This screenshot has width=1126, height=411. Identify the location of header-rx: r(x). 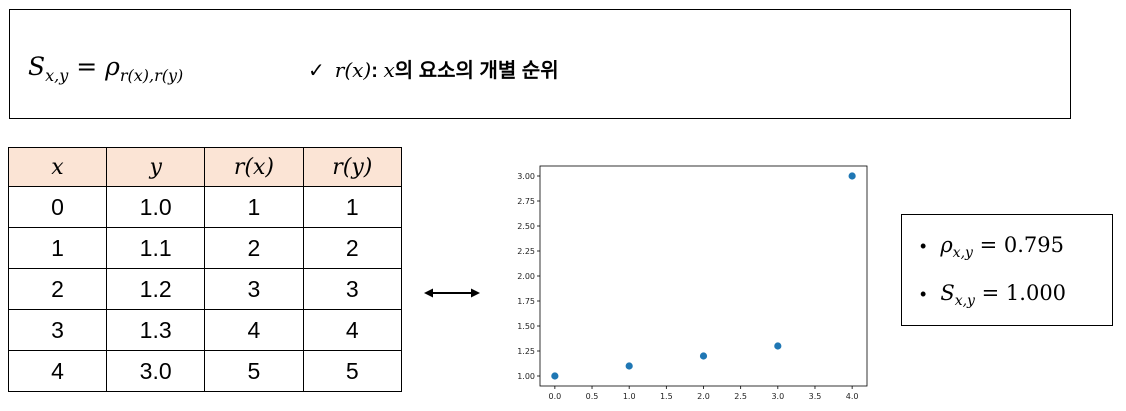
(254, 167).